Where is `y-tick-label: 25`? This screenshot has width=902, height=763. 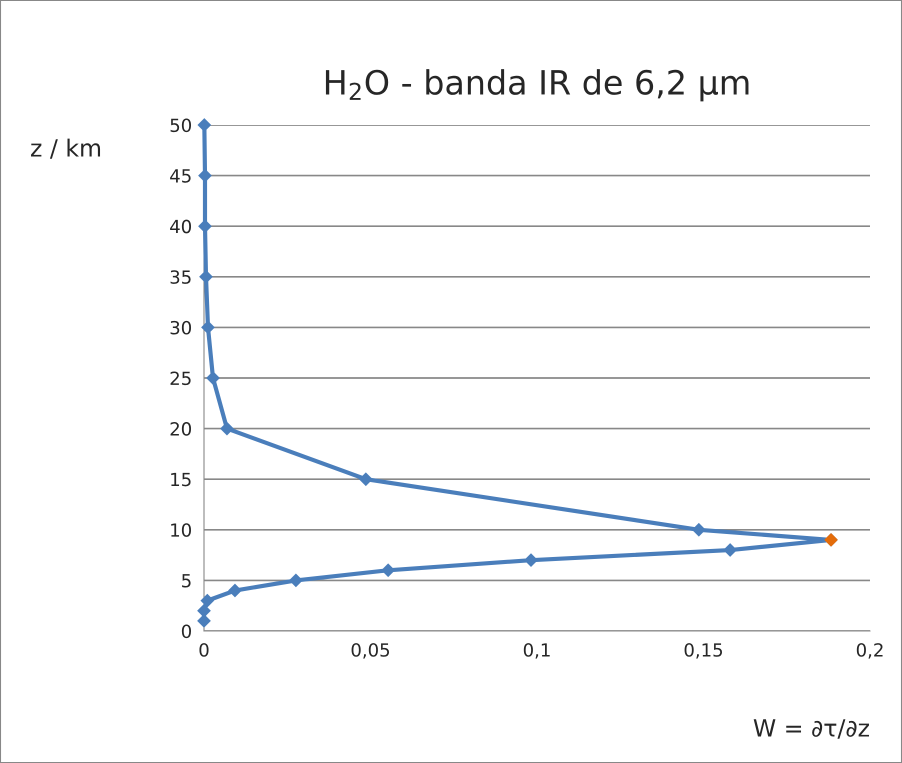
y-tick-label: 25 is located at coordinates (180, 378).